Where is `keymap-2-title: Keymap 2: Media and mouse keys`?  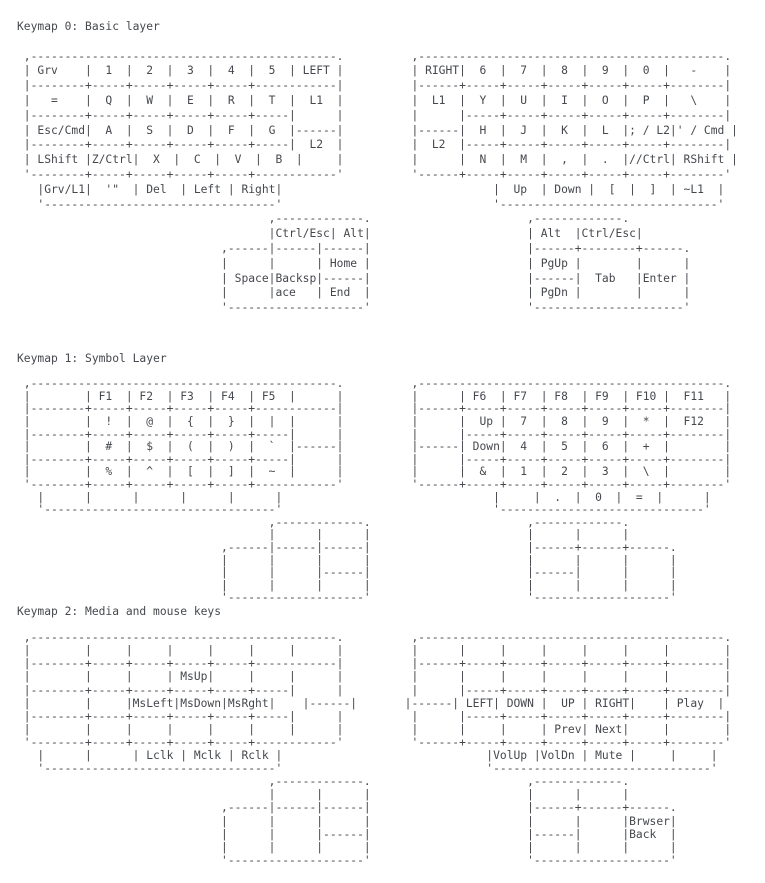
keymap-2-title: Keymap 2: Media and mouse keys is located at coordinates (119, 611).